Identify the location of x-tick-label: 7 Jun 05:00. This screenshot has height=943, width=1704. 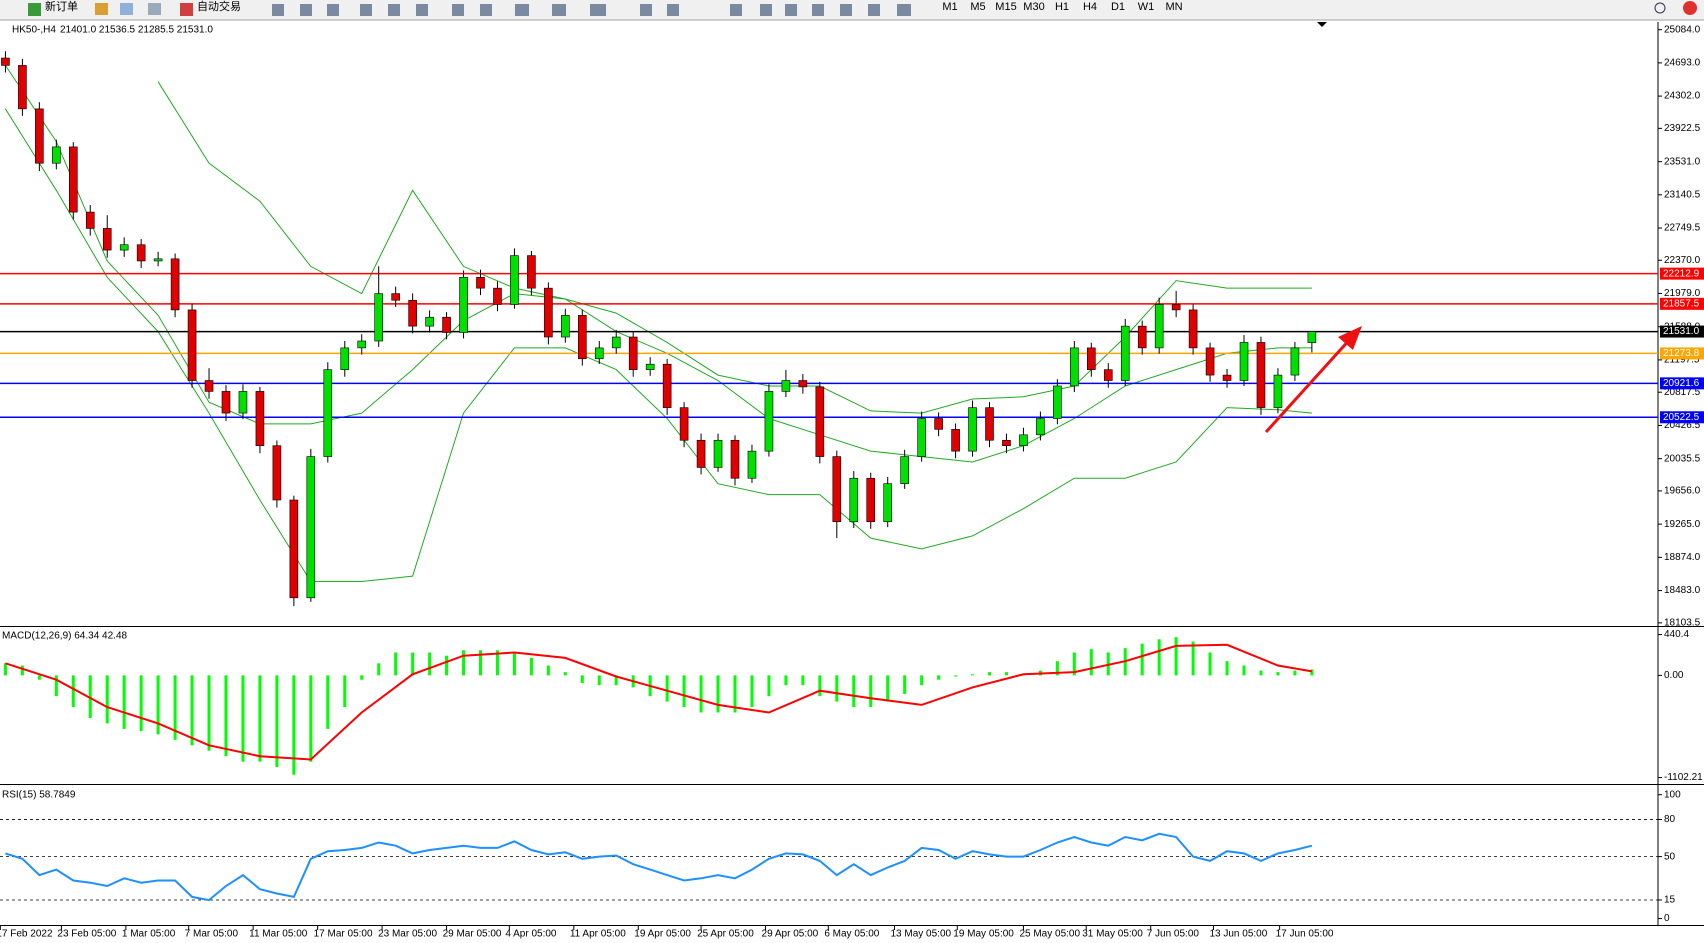
(1173, 934).